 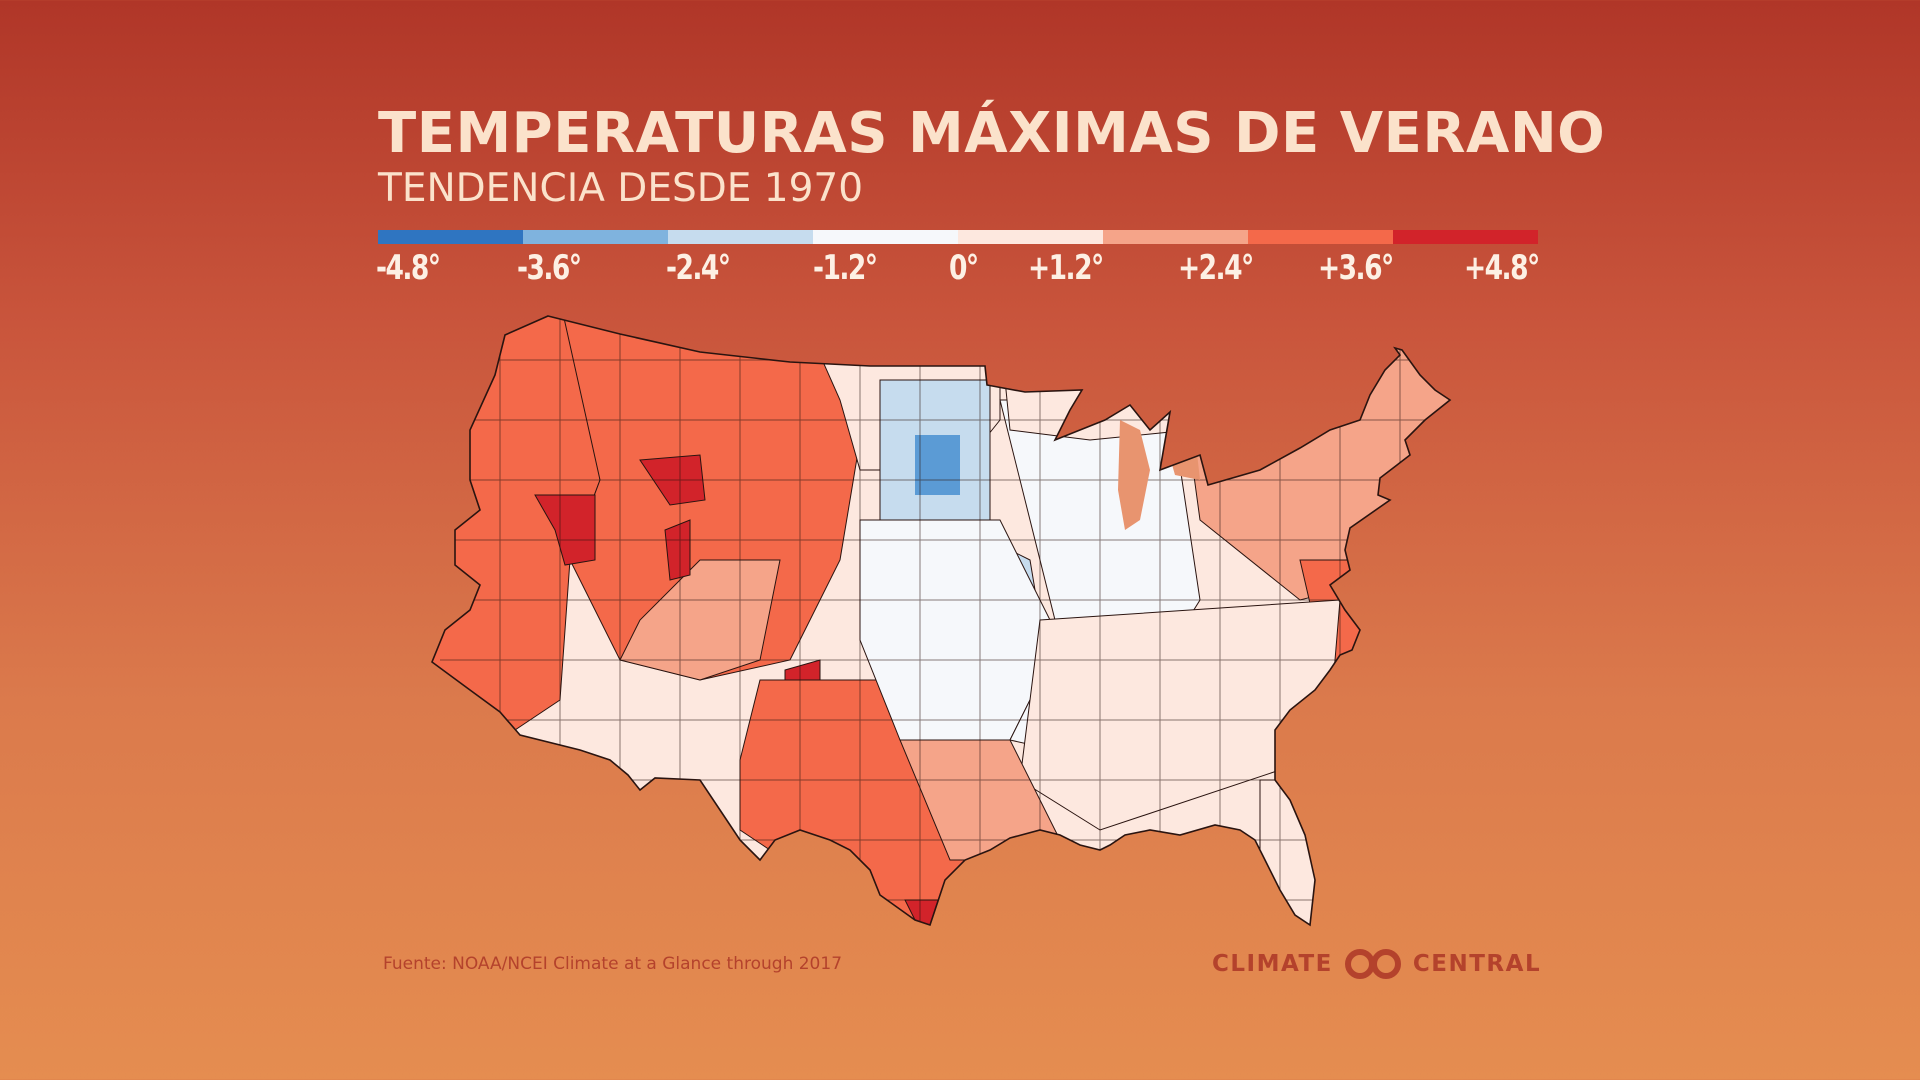 I want to click on climate-central-logo: CLIMATE CENTRAL, so click(x=1376, y=964).